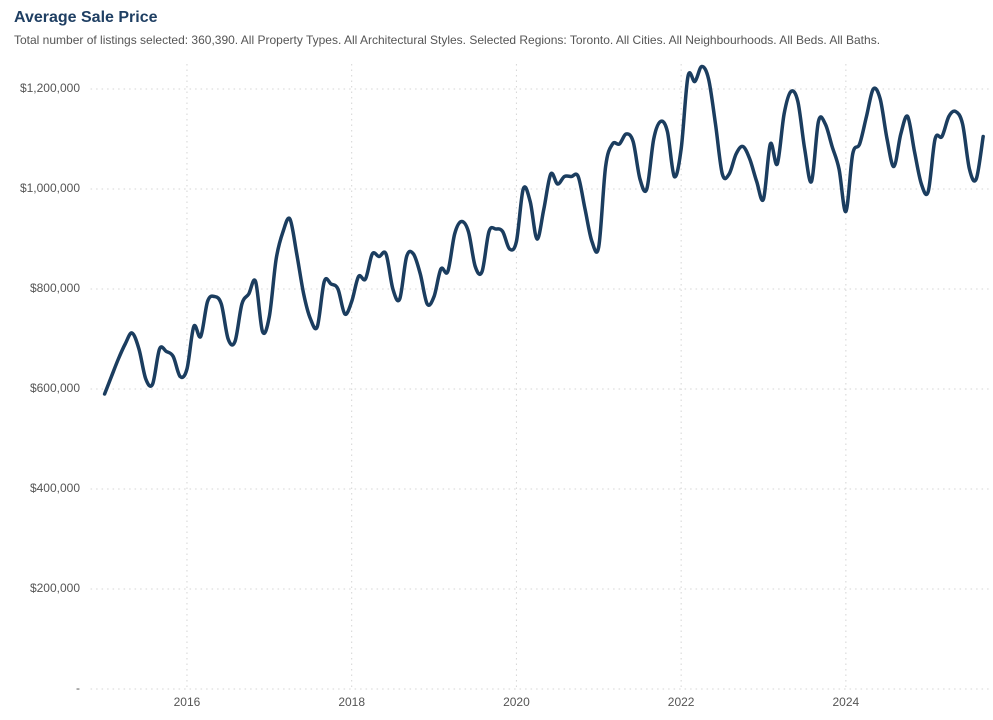  I want to click on y-tick-label: -, so click(78, 688).